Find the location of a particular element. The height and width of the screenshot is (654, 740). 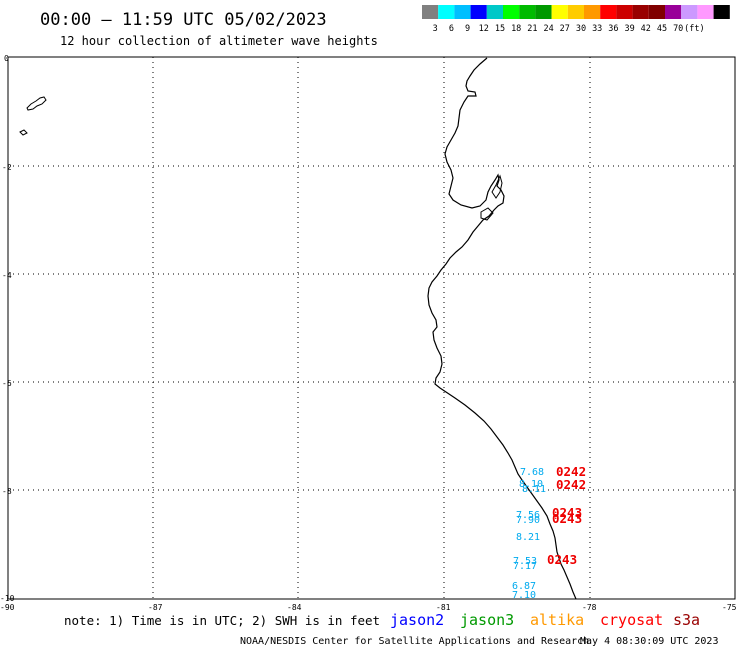

x-tick-label: -90 is located at coordinates (7, 607).